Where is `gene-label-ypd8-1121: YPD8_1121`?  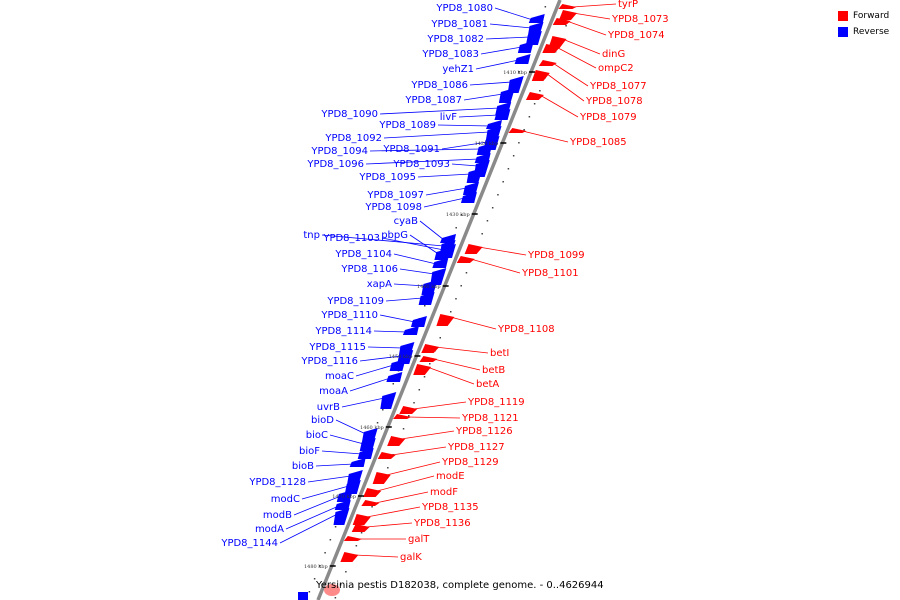 gene-label-ypd8-1121: YPD8_1121 is located at coordinates (490, 418).